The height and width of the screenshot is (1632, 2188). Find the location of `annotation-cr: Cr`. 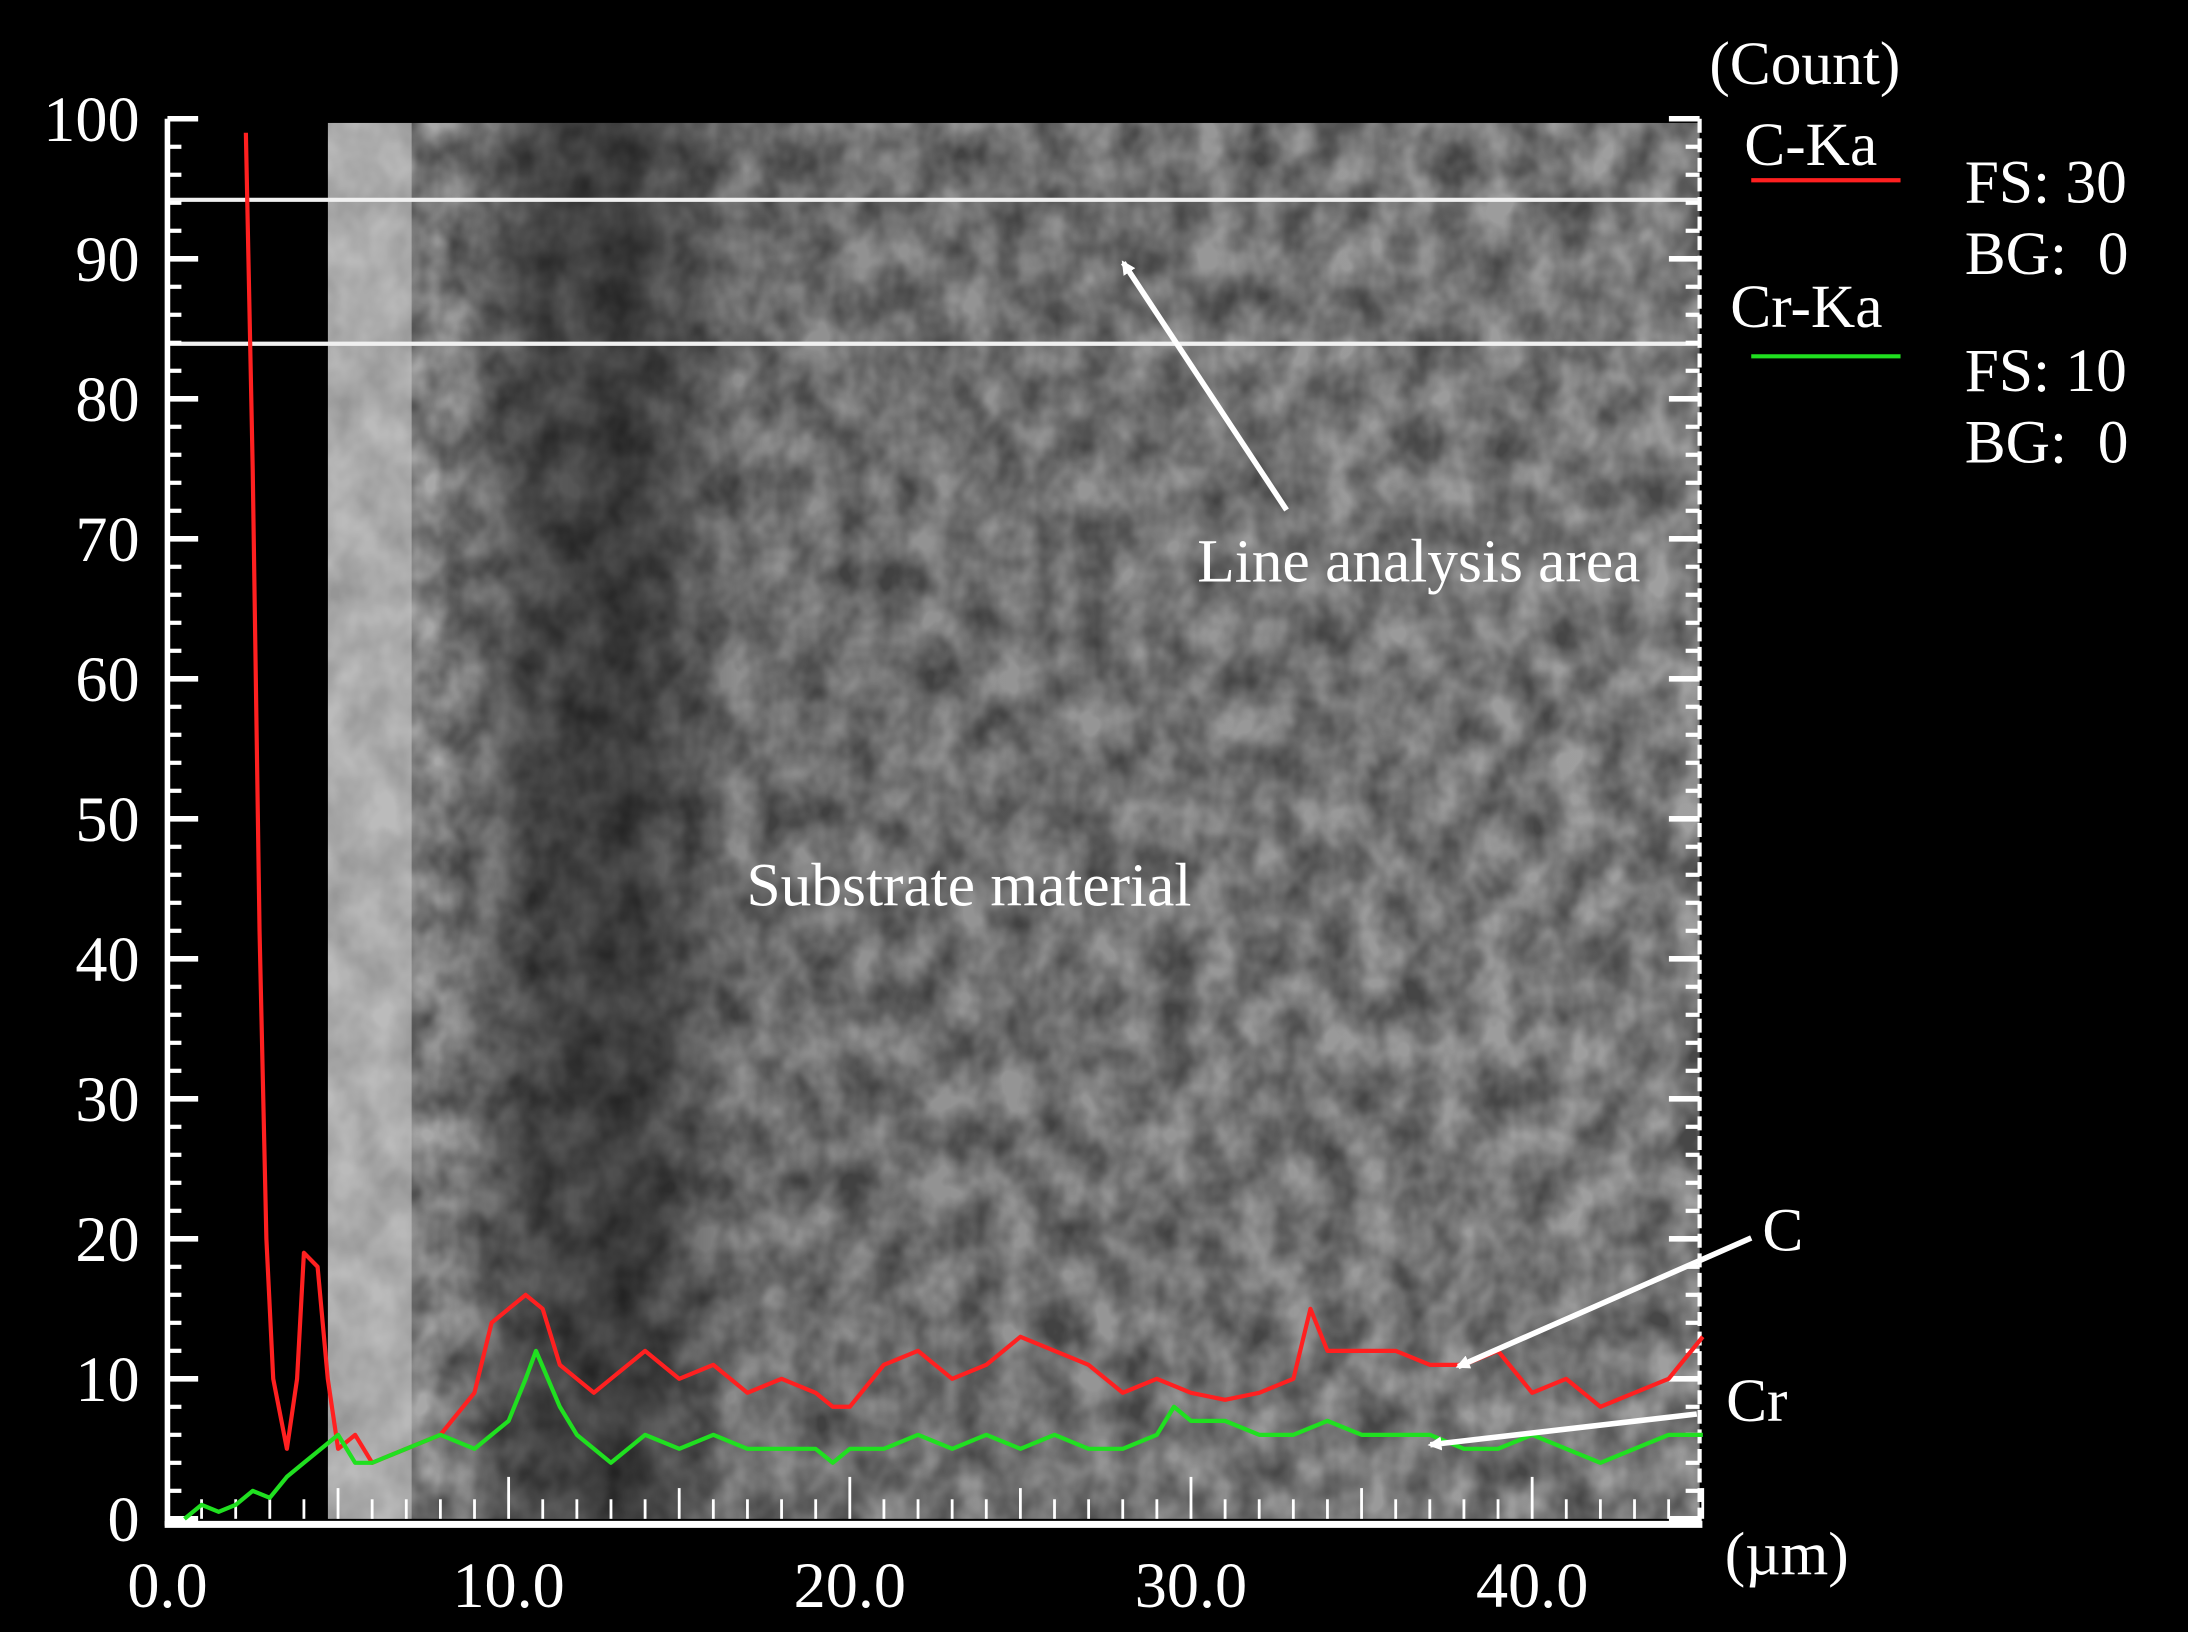

annotation-cr: Cr is located at coordinates (1756, 1401).